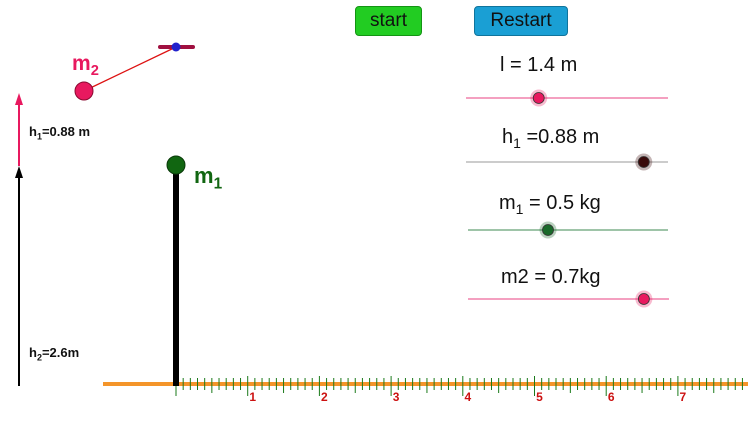 This screenshot has height=430, width=750. I want to click on m2-label: m2, so click(85, 66).